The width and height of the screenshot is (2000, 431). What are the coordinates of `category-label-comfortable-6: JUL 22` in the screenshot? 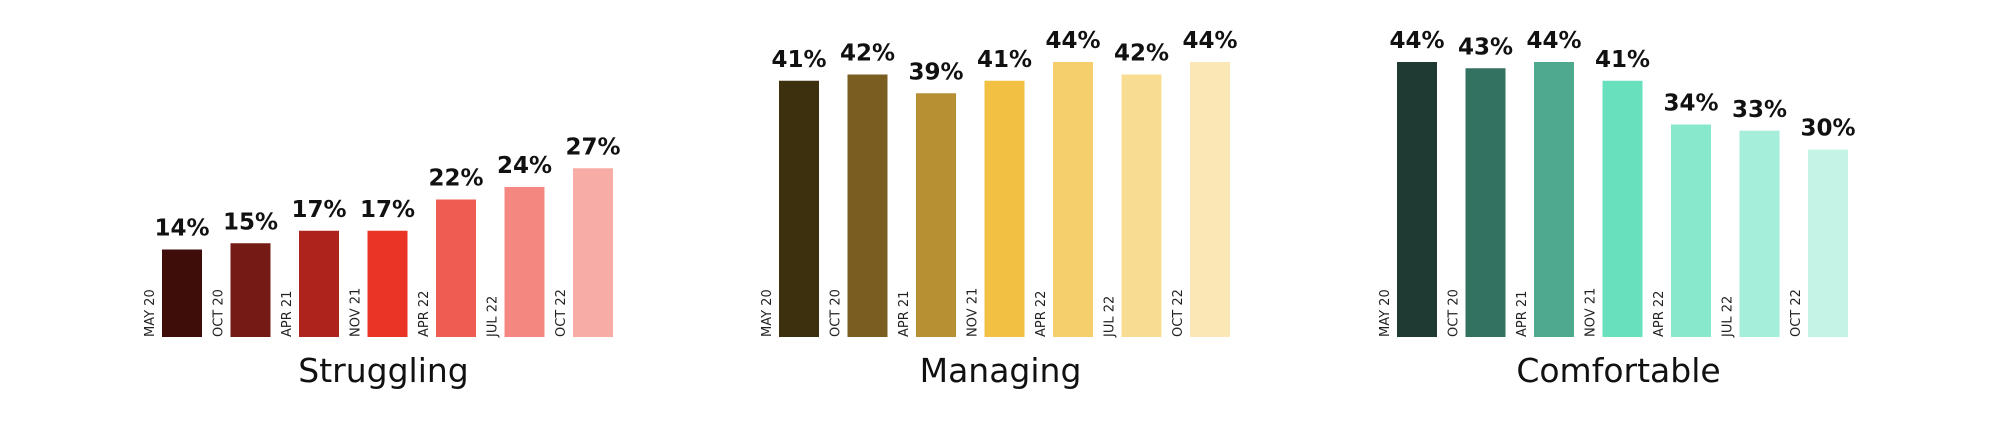 It's located at (1728, 317).